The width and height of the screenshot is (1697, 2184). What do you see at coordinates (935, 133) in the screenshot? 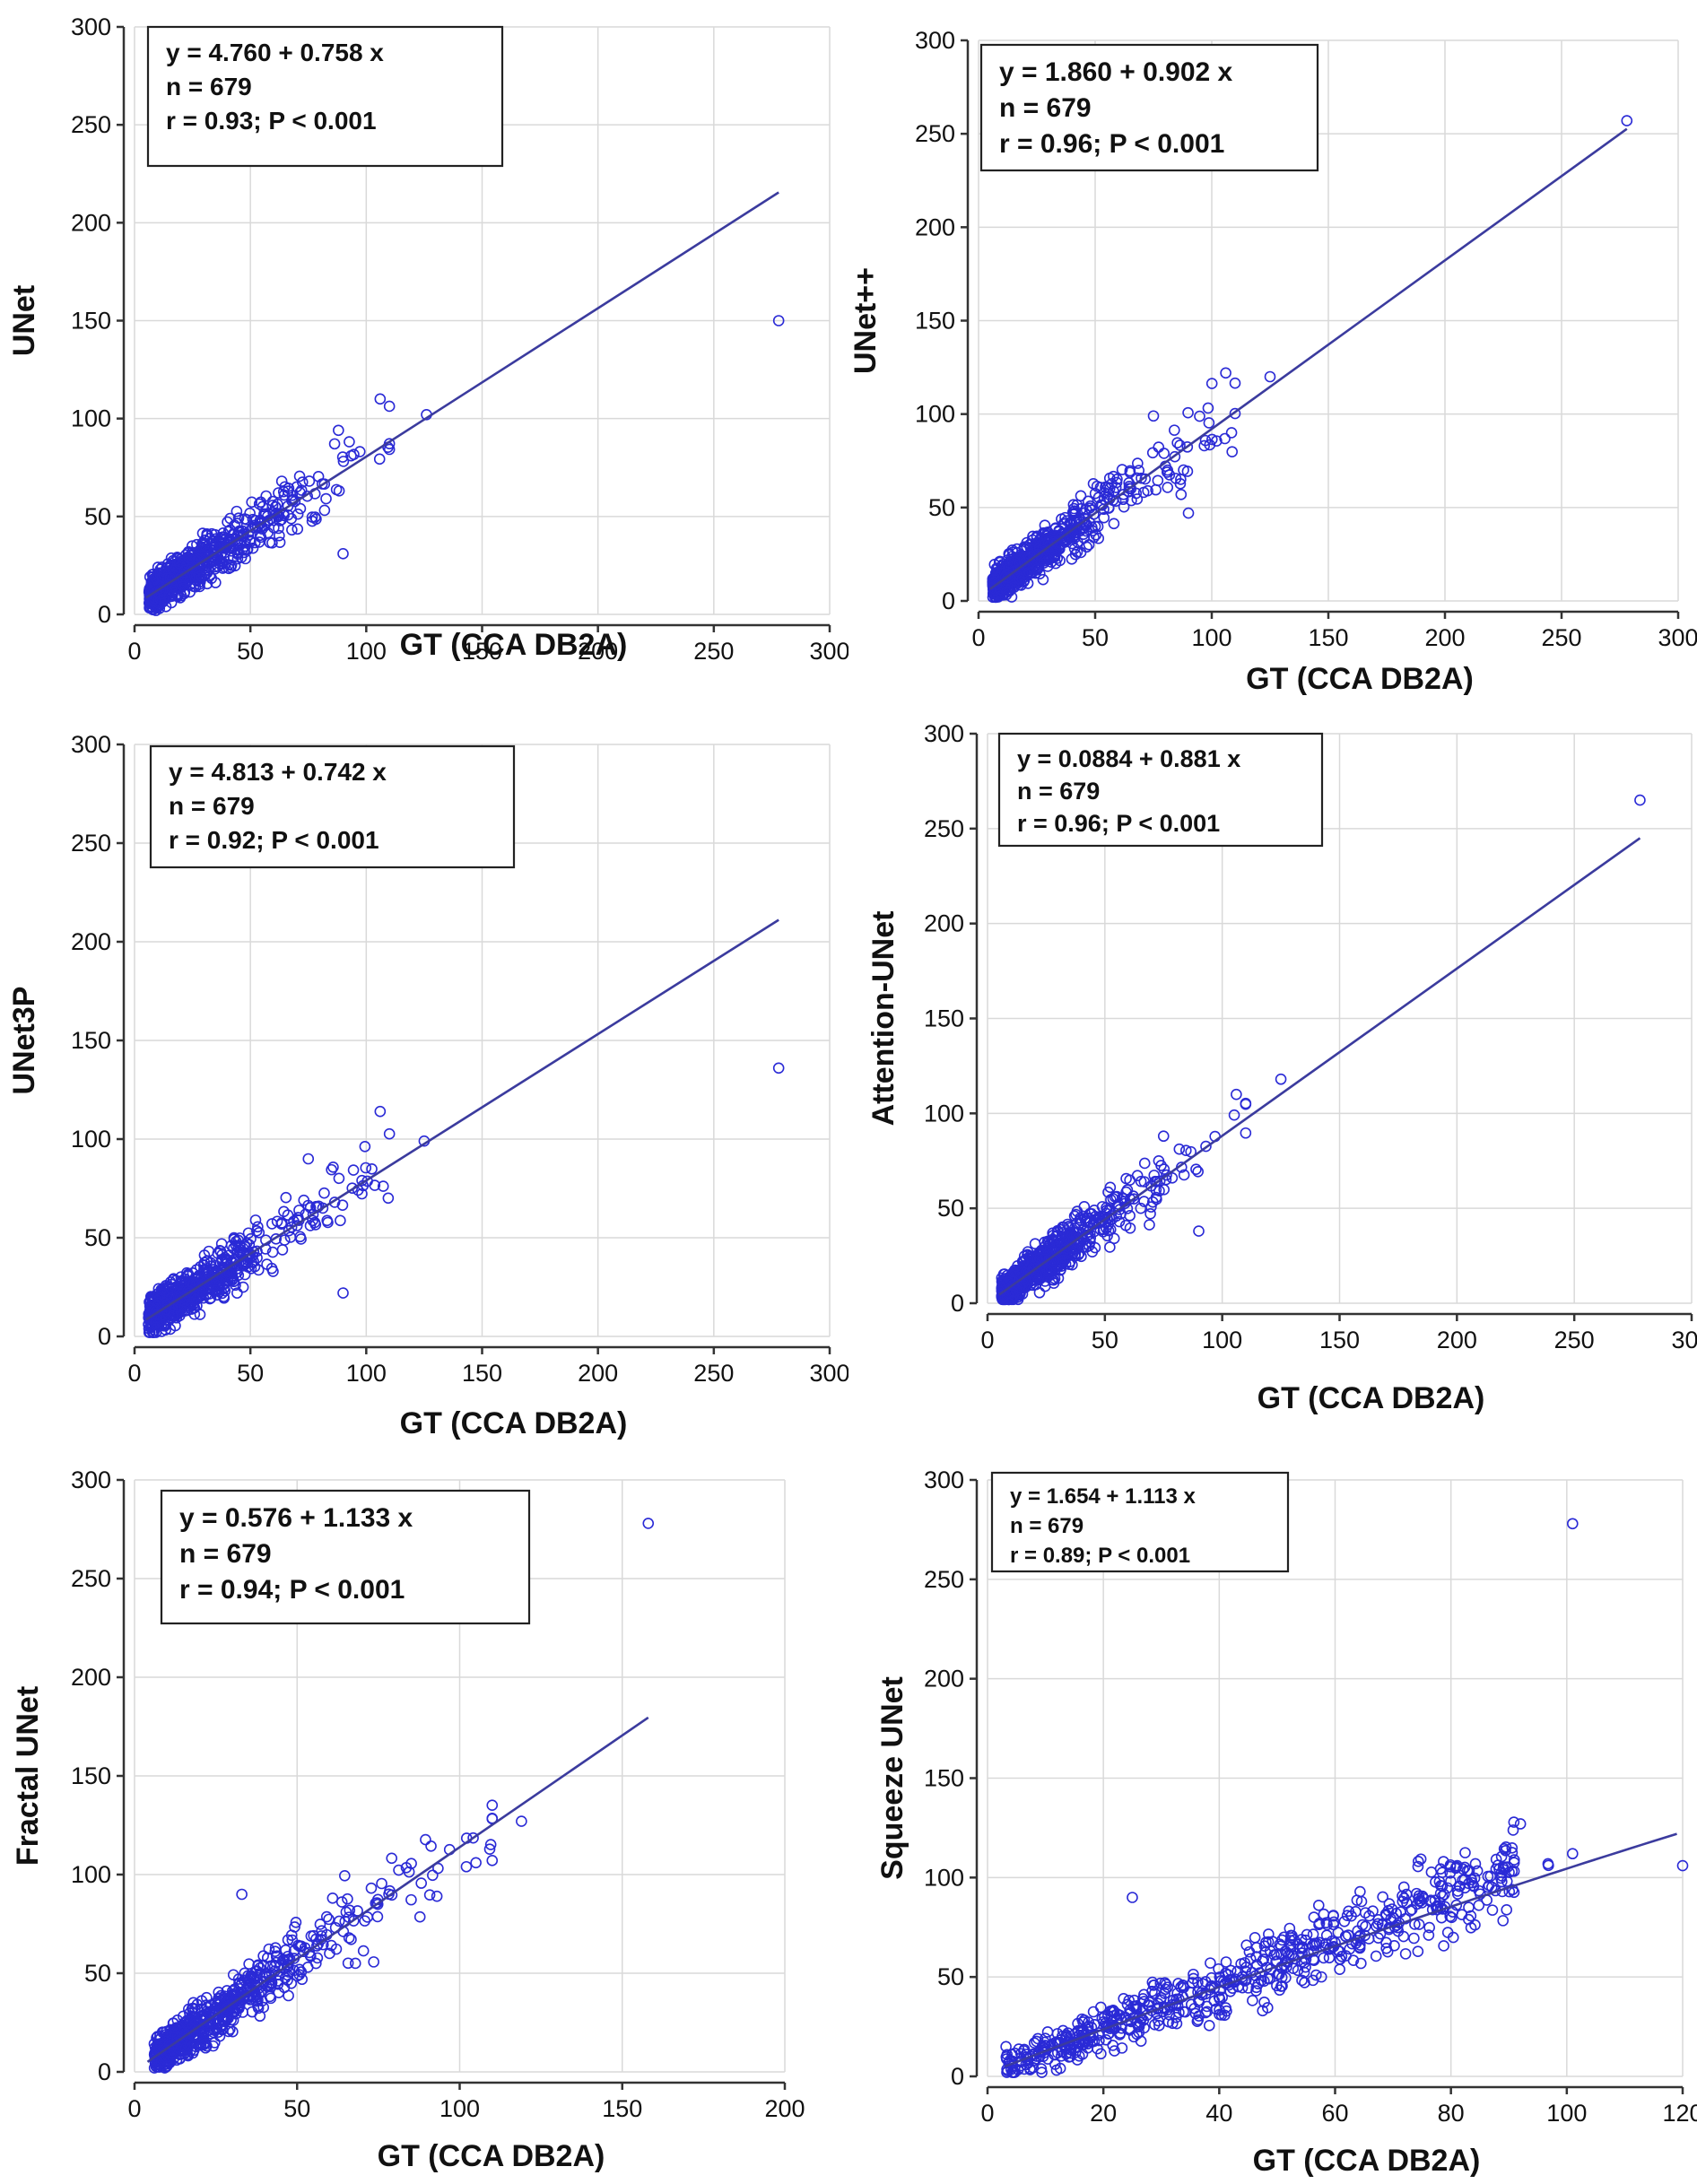
I see `y-tick-label: 250` at bounding box center [935, 133].